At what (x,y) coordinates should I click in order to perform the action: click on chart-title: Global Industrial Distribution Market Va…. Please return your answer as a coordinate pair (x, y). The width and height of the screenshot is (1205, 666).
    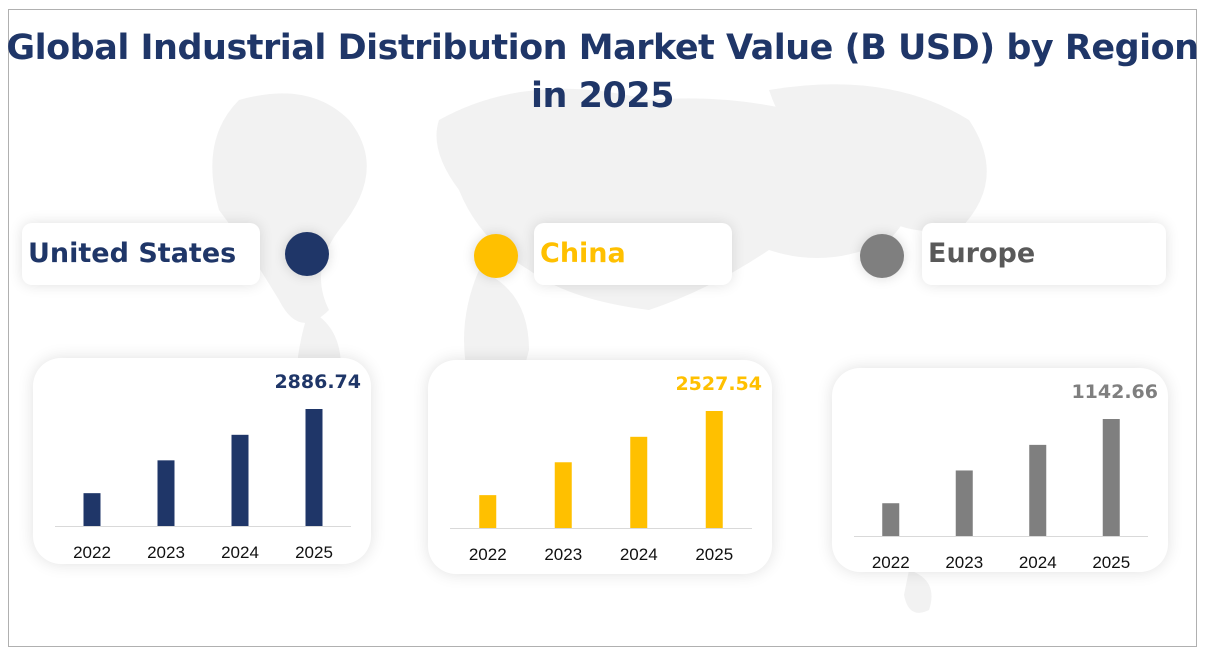
    Looking at the image, I should click on (602, 72).